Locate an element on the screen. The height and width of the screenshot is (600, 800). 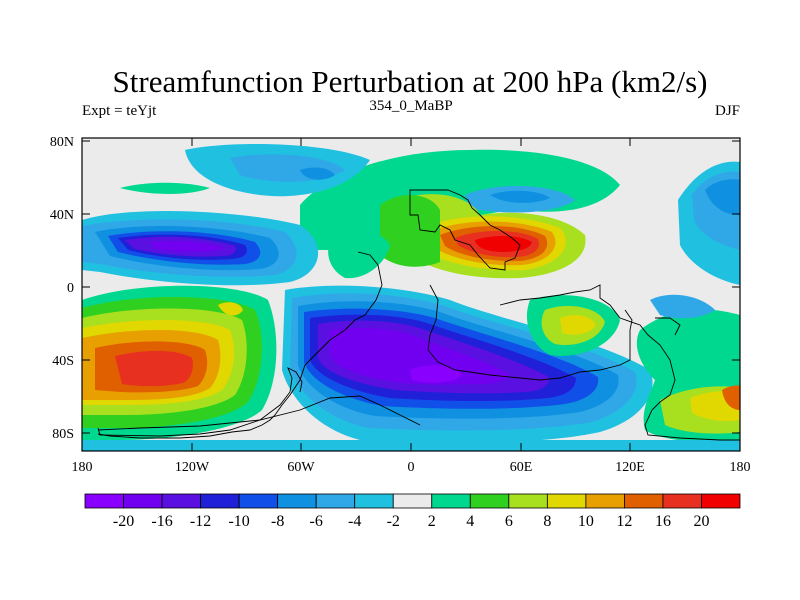
colorbar-label: 2 is located at coordinates (432, 521).